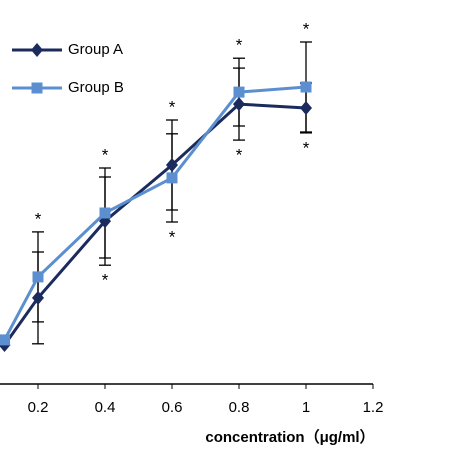 The width and height of the screenshot is (474, 474). Describe the element at coordinates (38, 407) in the screenshot. I see `x-tick-label: 0.2` at that location.